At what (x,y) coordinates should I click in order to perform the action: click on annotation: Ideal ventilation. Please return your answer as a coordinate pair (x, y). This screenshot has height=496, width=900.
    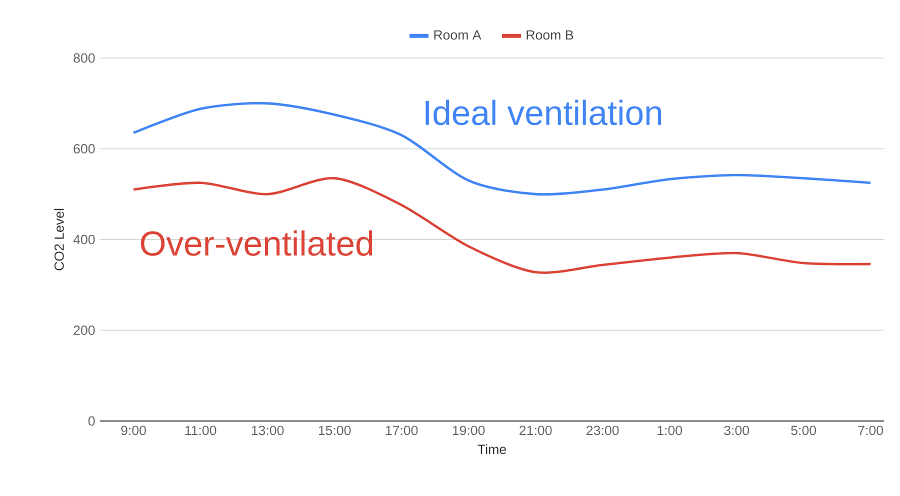
    Looking at the image, I should click on (544, 113).